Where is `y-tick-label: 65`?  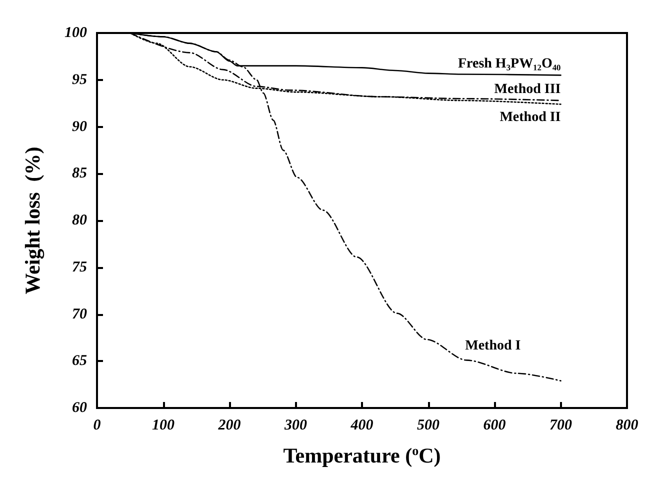 y-tick-label: 65 is located at coordinates (80, 361).